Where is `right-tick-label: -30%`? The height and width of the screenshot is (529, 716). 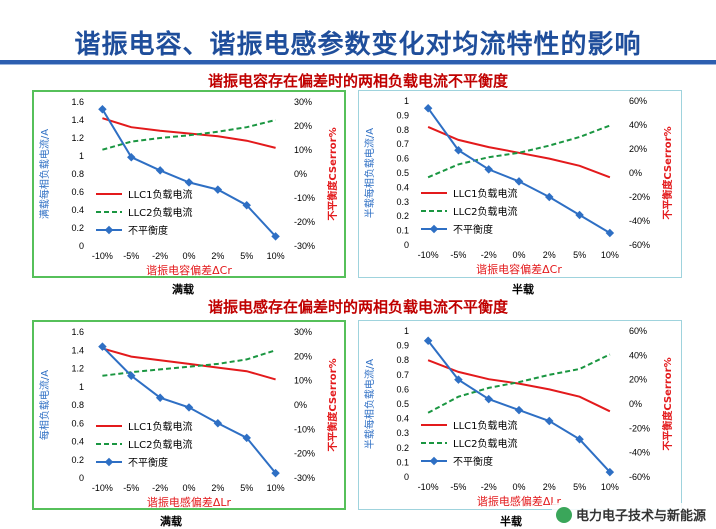 right-tick-label: -30% is located at coordinates (304, 246).